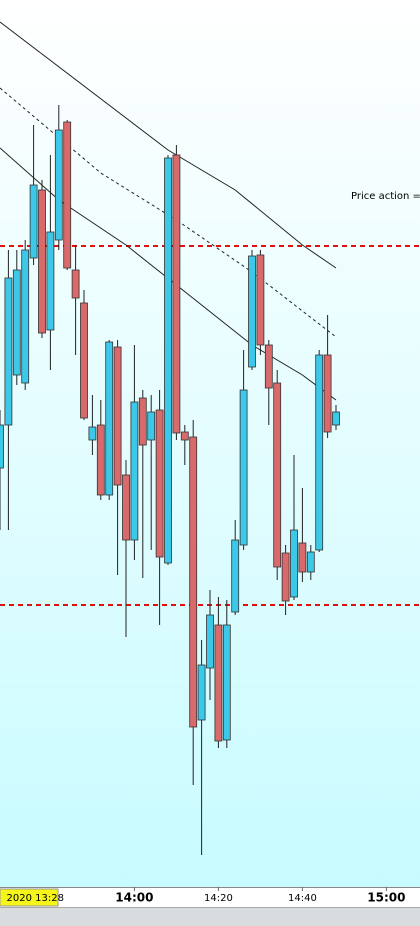 The width and height of the screenshot is (420, 926). Describe the element at coordinates (218, 898) in the screenshot. I see `x-tick-label: 14:20` at that location.